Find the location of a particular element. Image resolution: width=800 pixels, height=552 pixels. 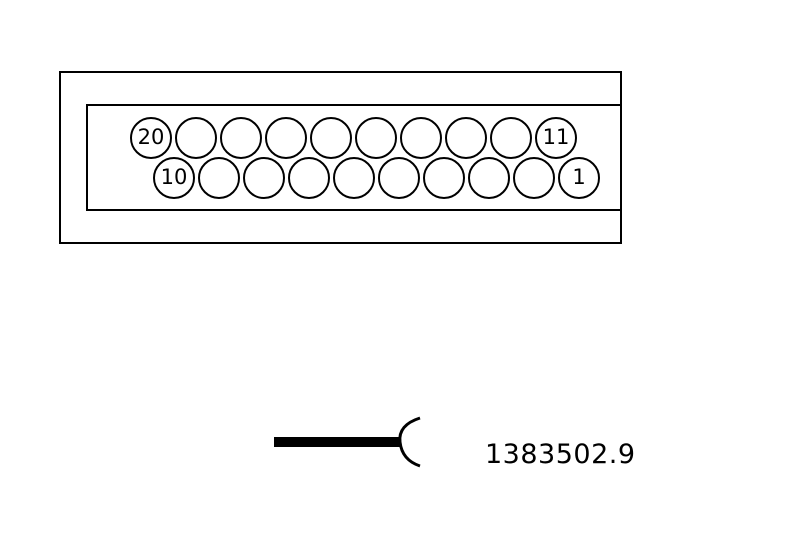

pin-label-top-right: 11 is located at coordinates (556, 137).